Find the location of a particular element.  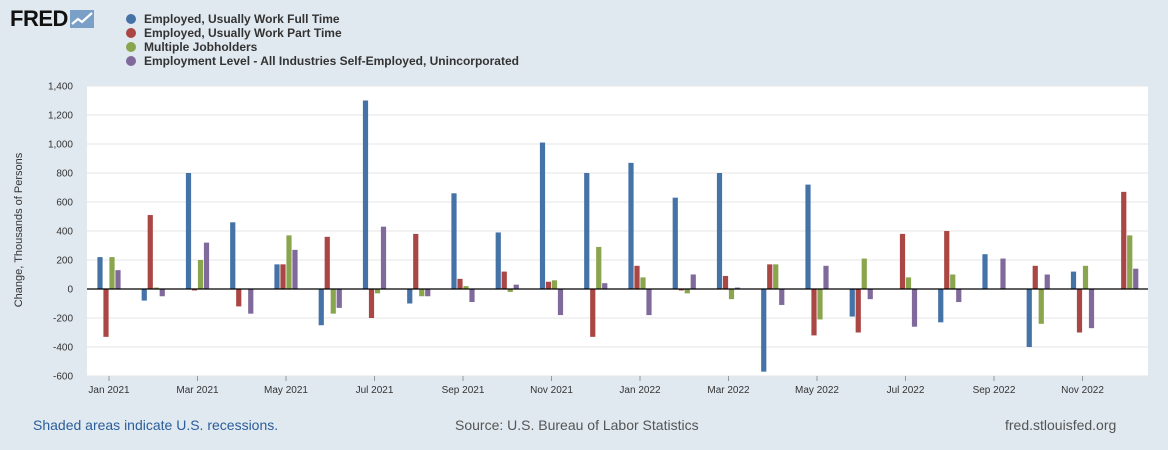

fred-logo: FRED is located at coordinates (52, 19).